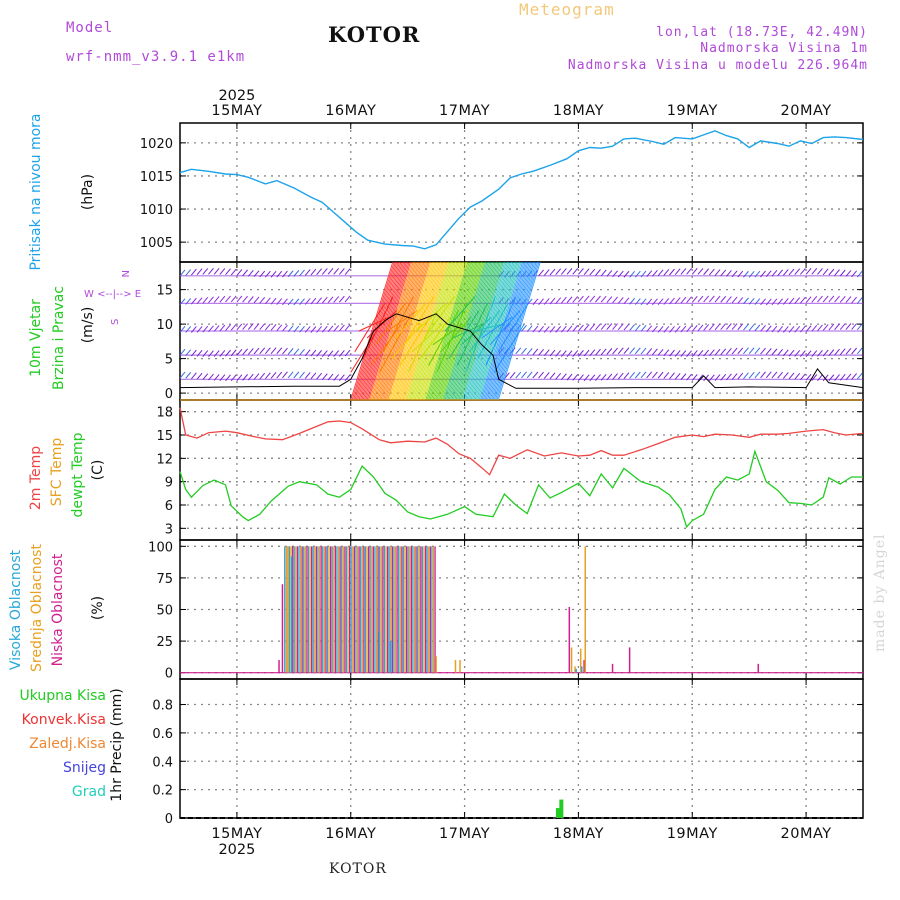 Image resolution: width=900 pixels, height=900 pixels. I want to click on panel-pressure: 1005 1010 1015 1020, so click(502, 192).